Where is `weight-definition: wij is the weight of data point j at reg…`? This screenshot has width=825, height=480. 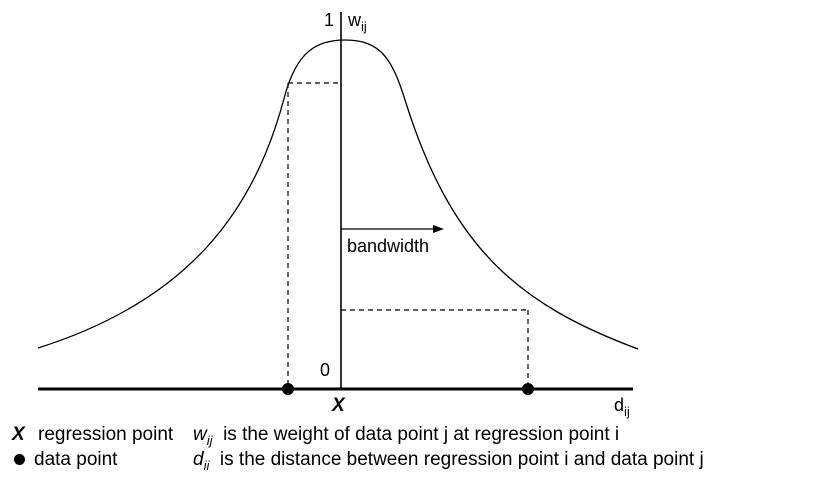 weight-definition: wij is the weight of data point j at reg… is located at coordinates (406, 436).